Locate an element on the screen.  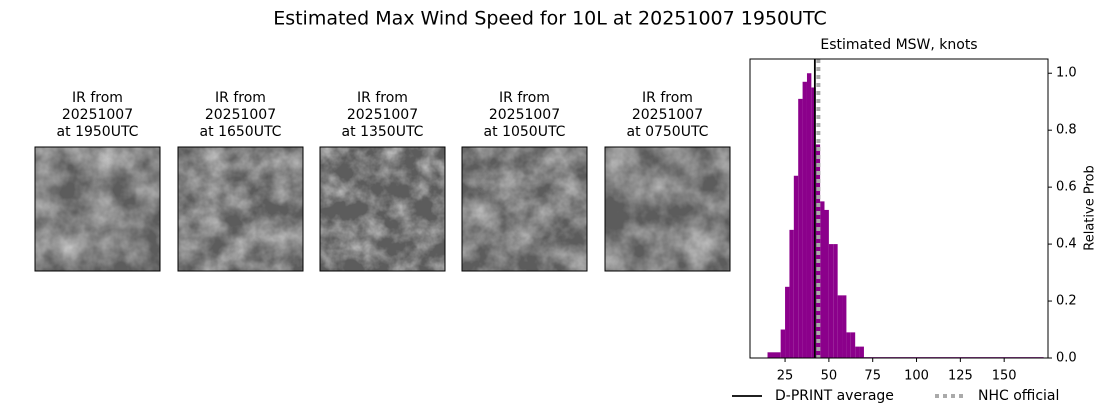
panel-caption: at 1650UTC is located at coordinates (241, 132).